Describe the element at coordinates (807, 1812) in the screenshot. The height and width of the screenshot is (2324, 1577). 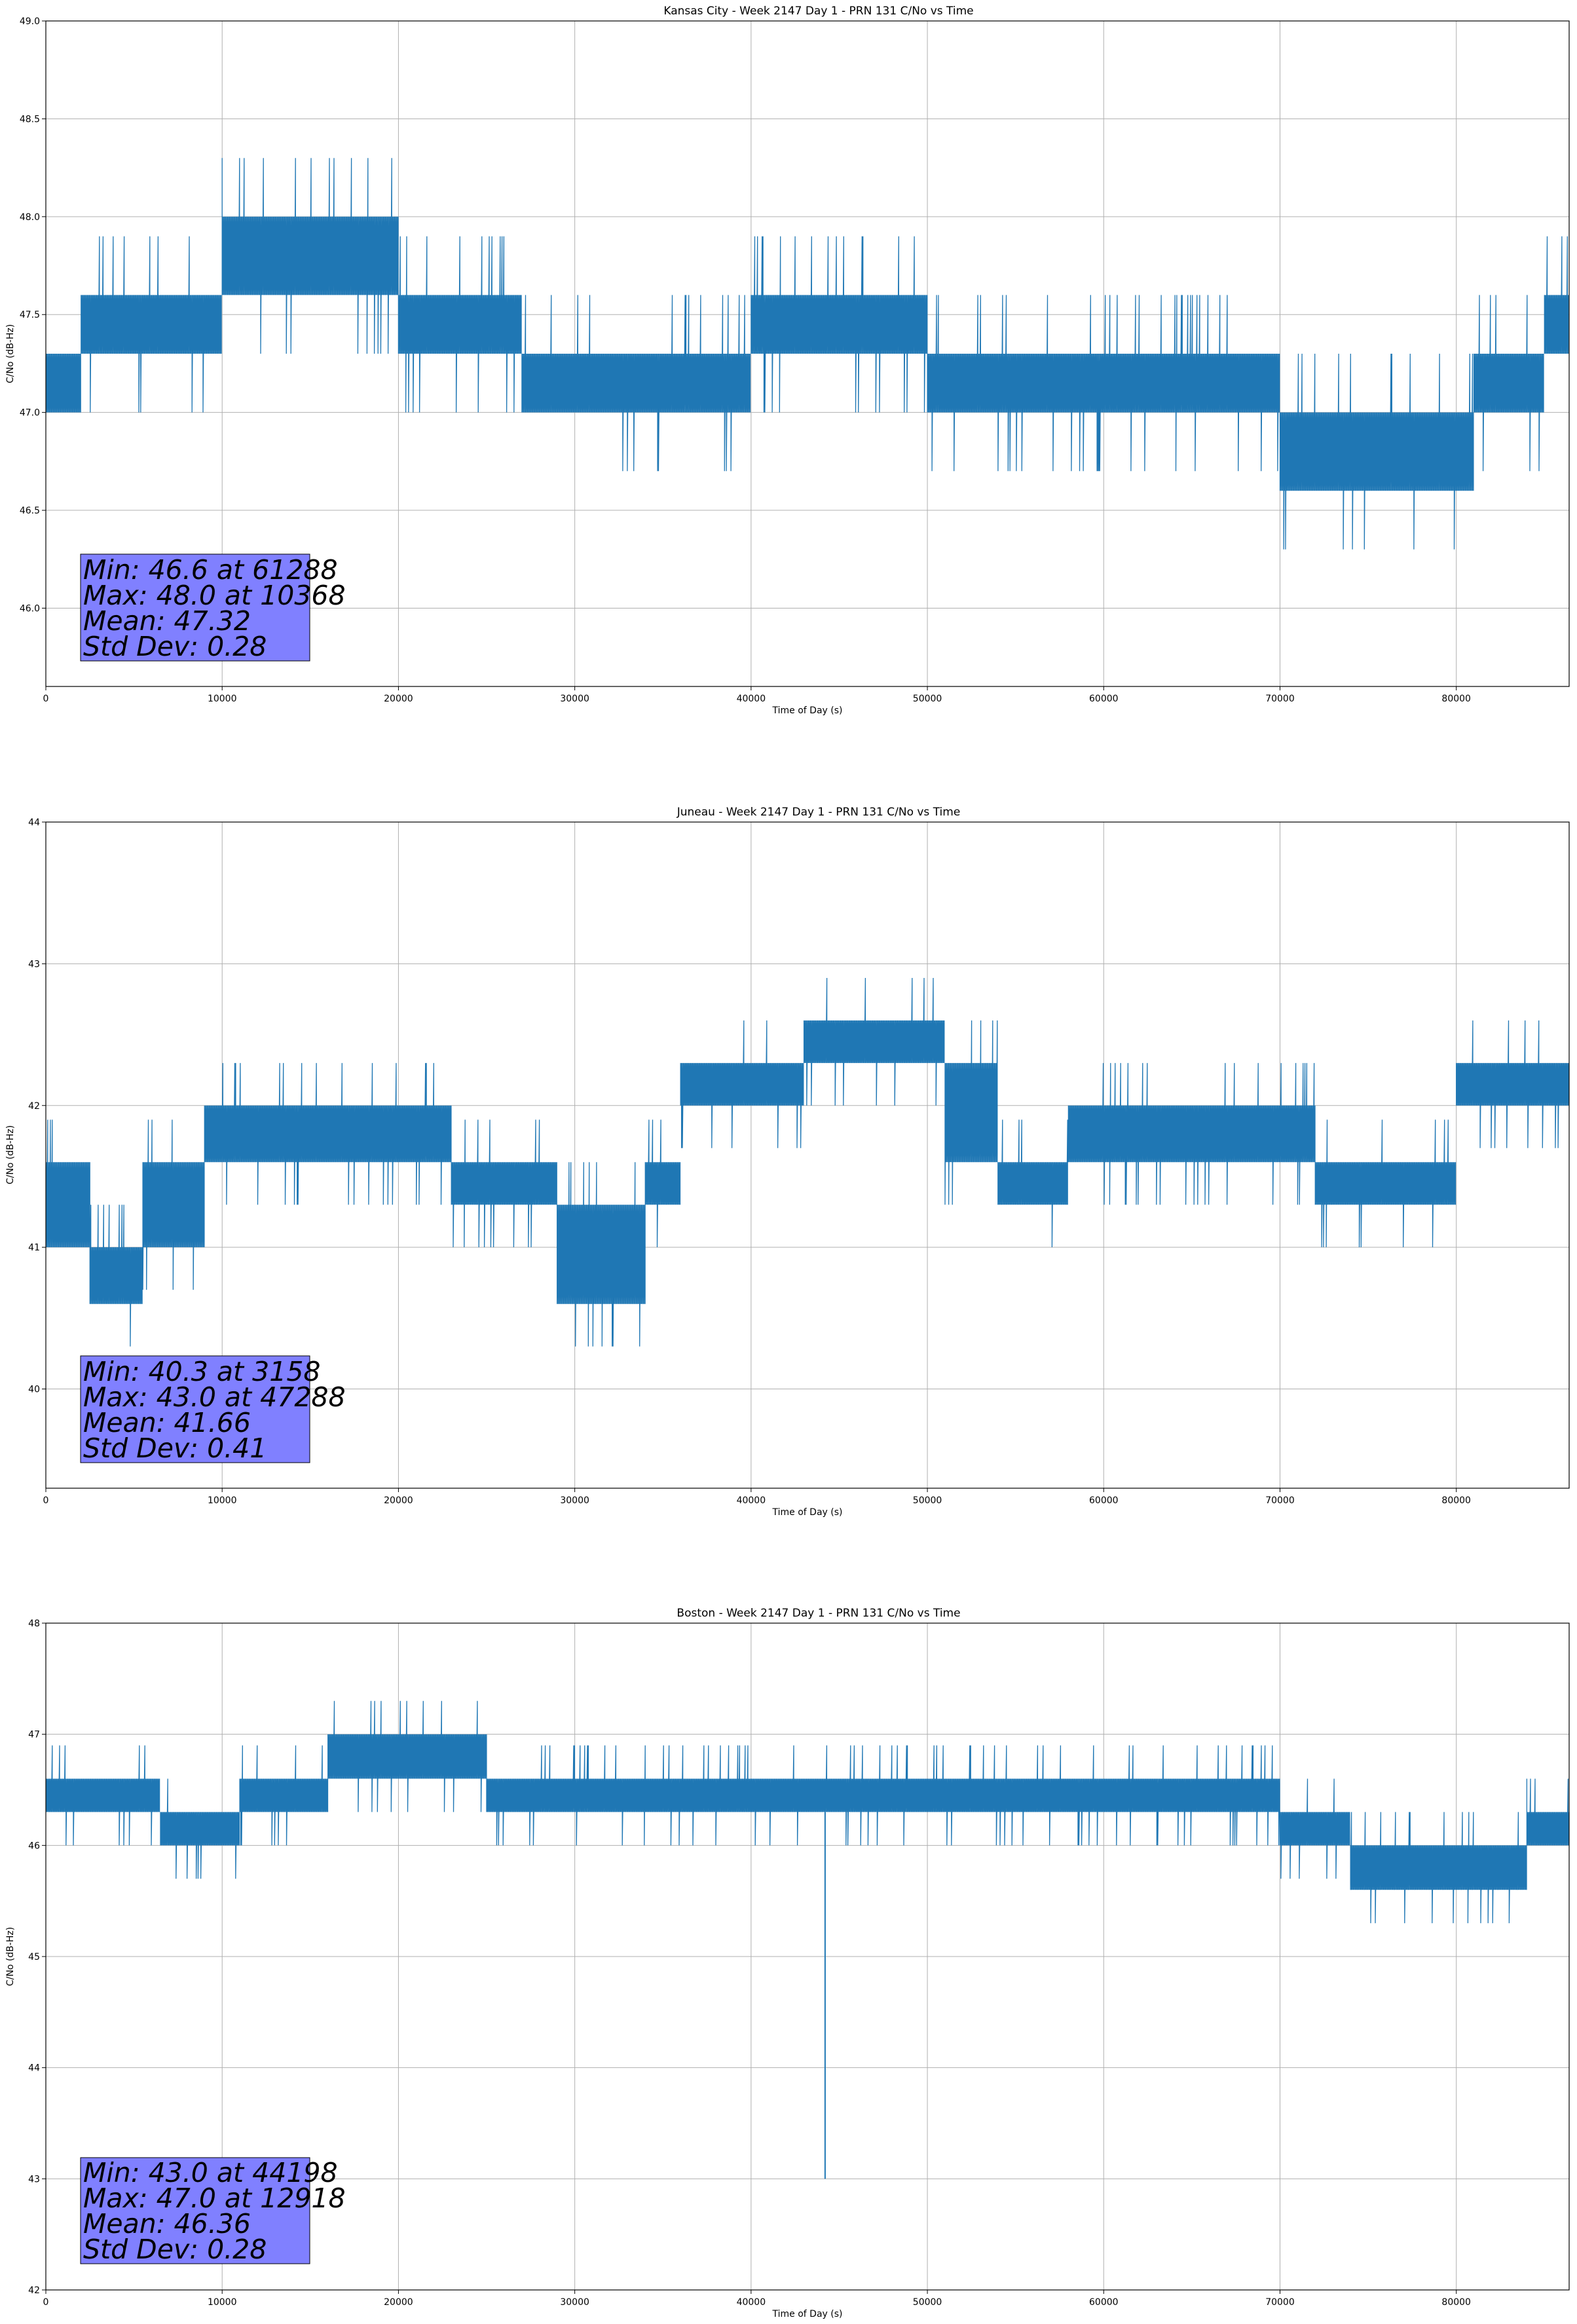
I see `cno-trace` at that location.